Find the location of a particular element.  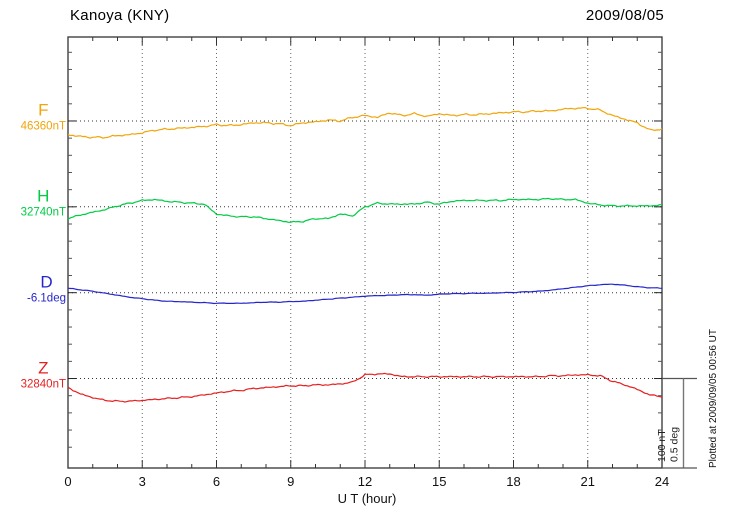

x-tick-label: 6 is located at coordinates (216, 481).